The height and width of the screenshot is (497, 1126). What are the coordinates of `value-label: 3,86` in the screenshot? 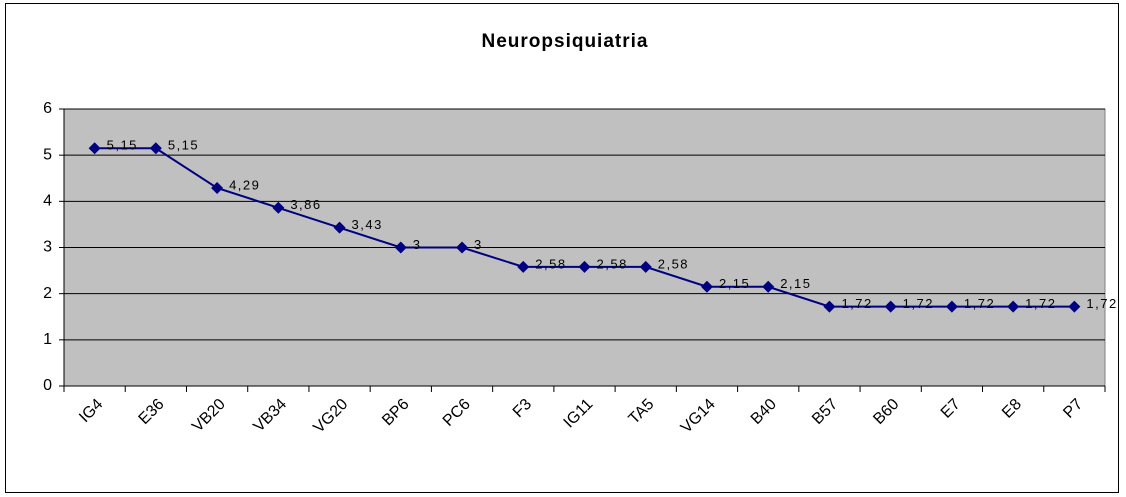 It's located at (305, 204).